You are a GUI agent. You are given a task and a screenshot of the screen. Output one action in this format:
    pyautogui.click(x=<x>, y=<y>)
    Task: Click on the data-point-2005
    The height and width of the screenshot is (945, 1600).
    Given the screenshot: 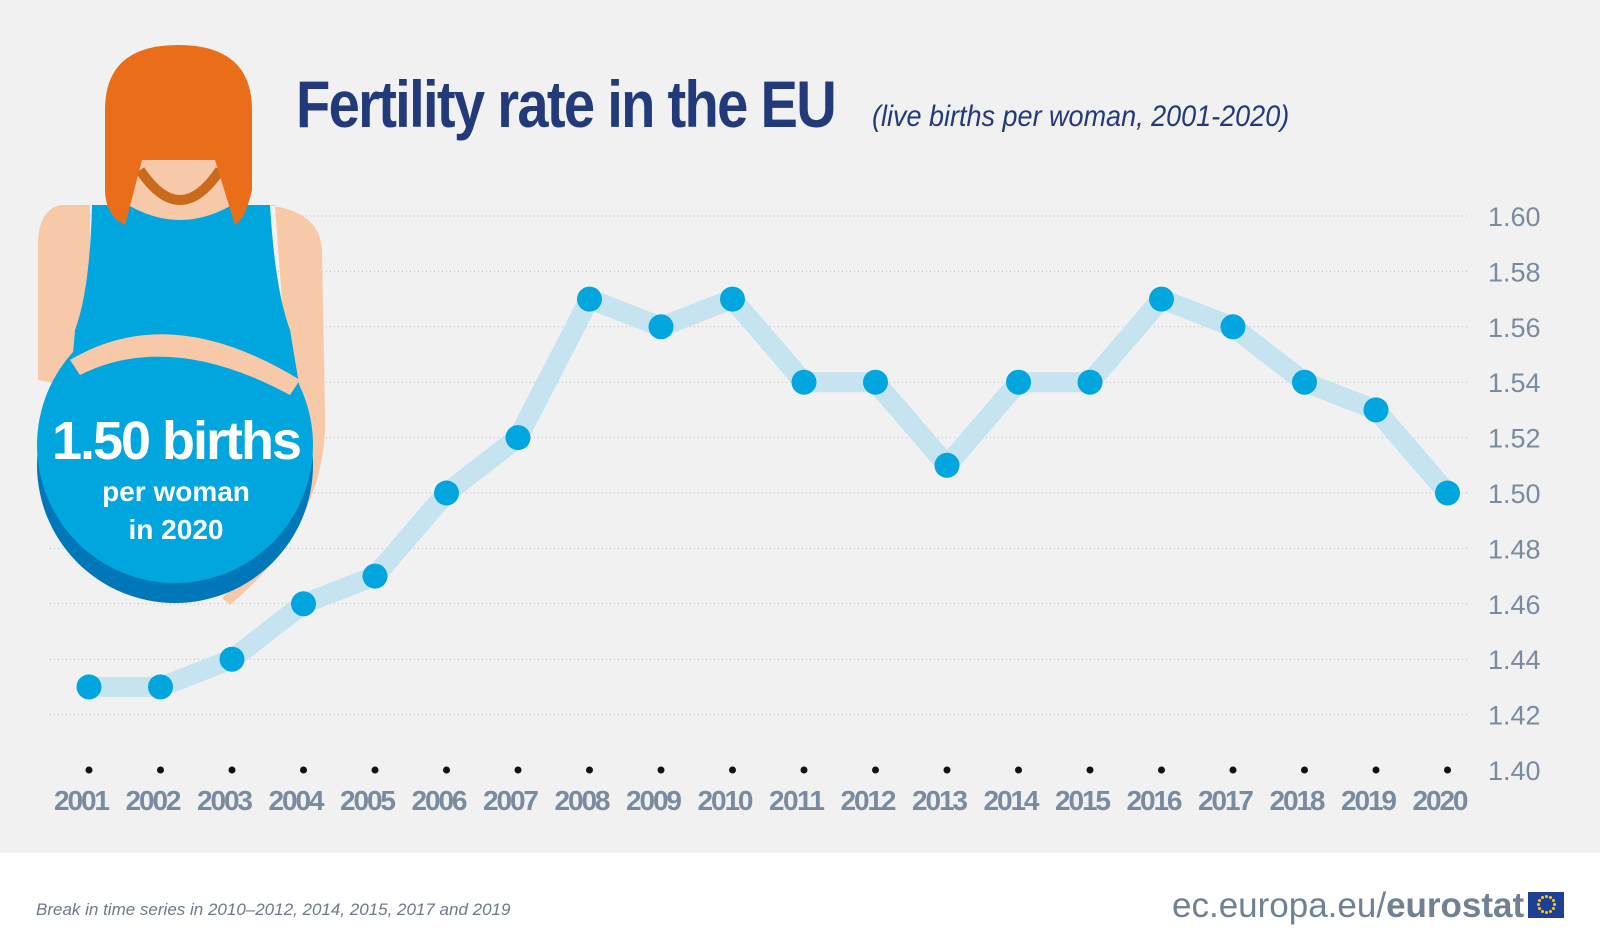 What is the action you would take?
    pyautogui.click(x=375, y=576)
    